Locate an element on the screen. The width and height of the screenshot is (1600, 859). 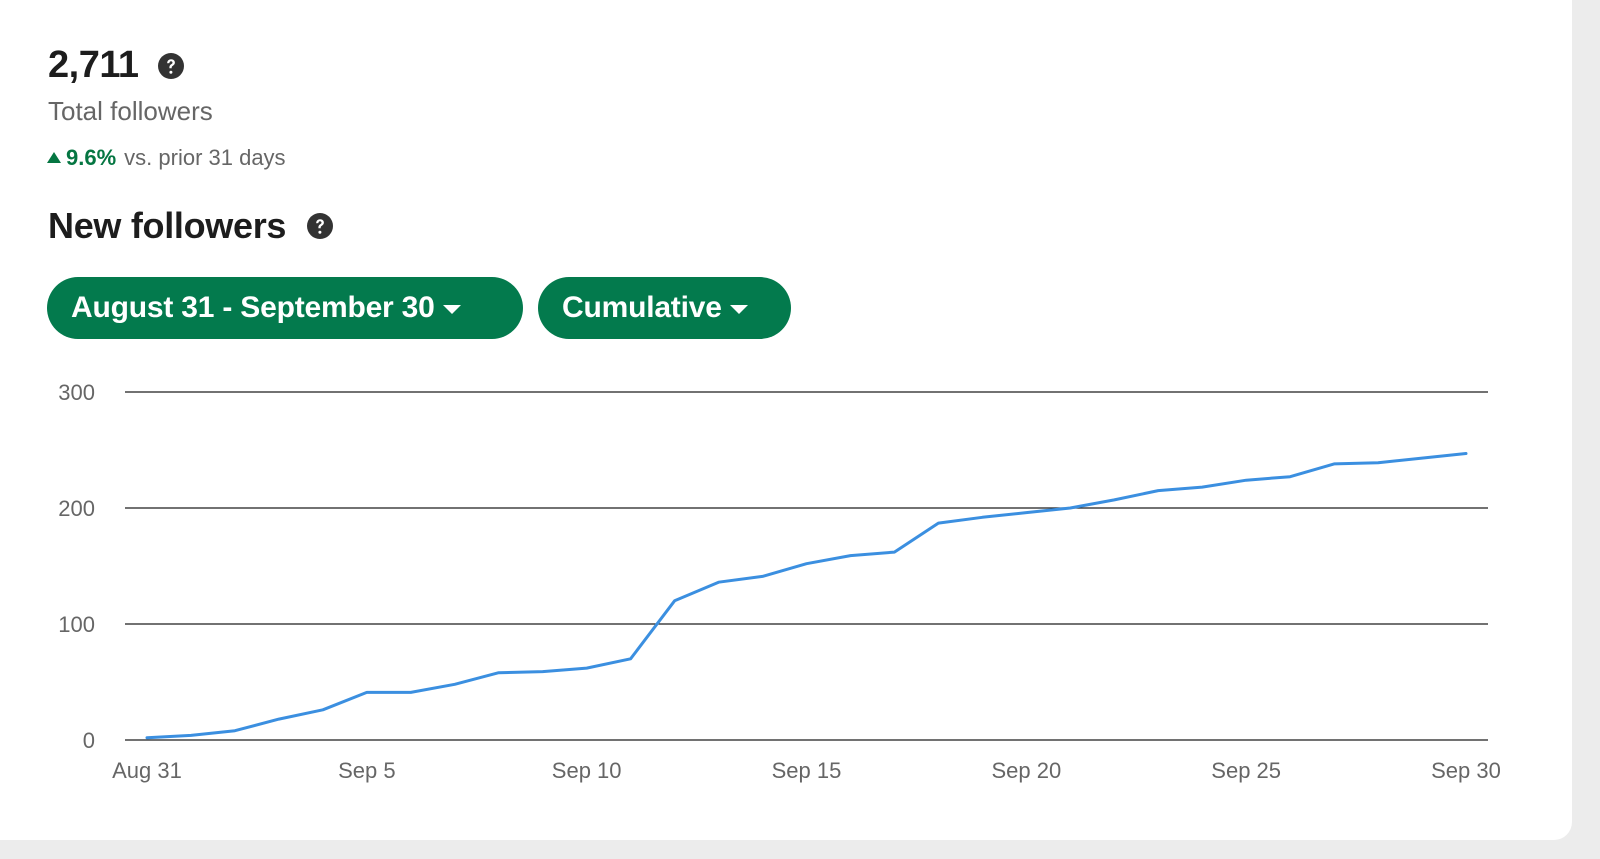
section-title: New followers is located at coordinates (167, 225).